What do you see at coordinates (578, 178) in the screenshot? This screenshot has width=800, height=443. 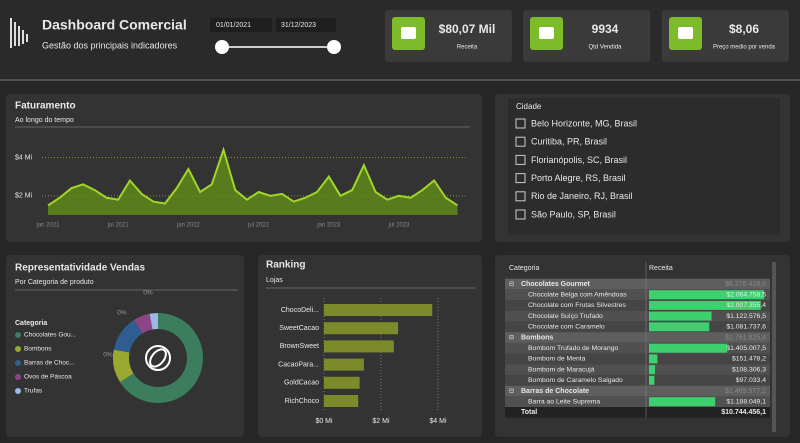 I see `slicer-item: Porto Alegre, RS, Brasil` at bounding box center [578, 178].